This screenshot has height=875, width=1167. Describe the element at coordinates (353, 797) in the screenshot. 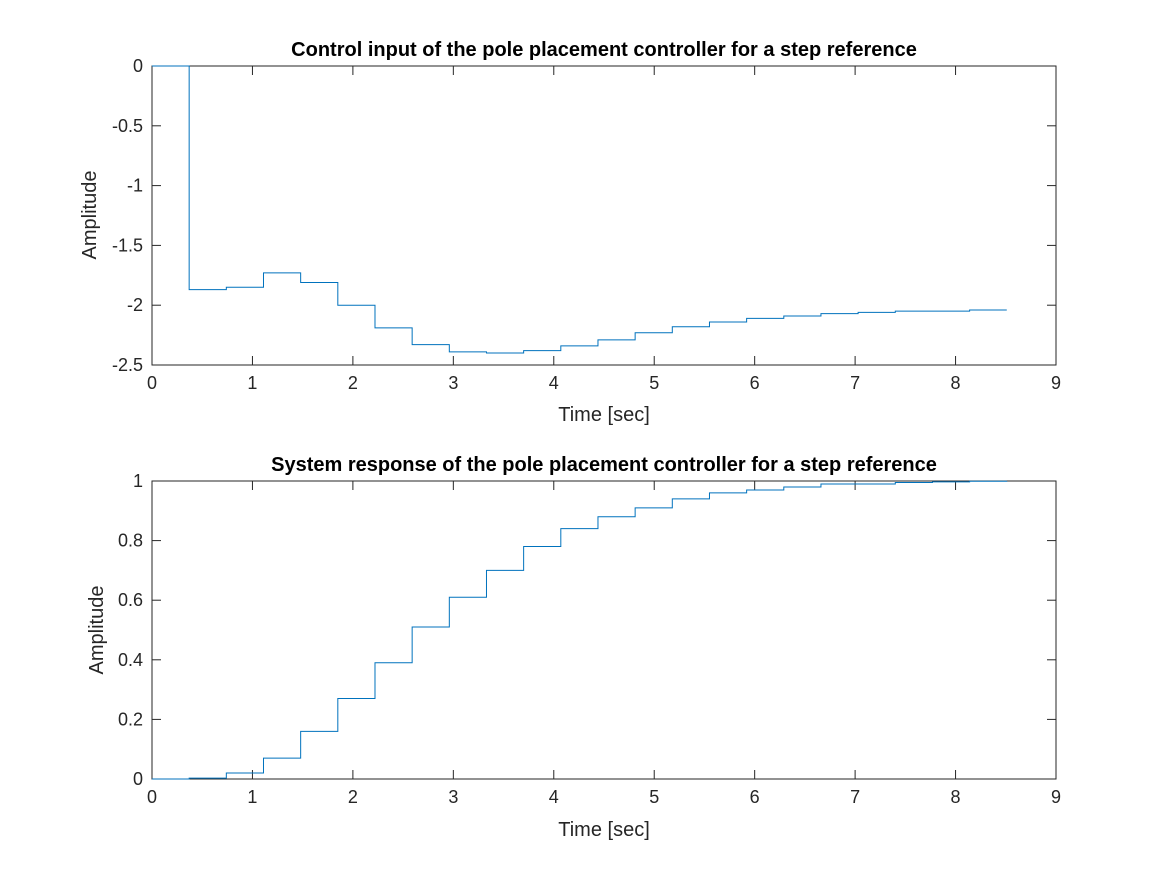

I see `system-response-x-tick-label: 2` at that location.